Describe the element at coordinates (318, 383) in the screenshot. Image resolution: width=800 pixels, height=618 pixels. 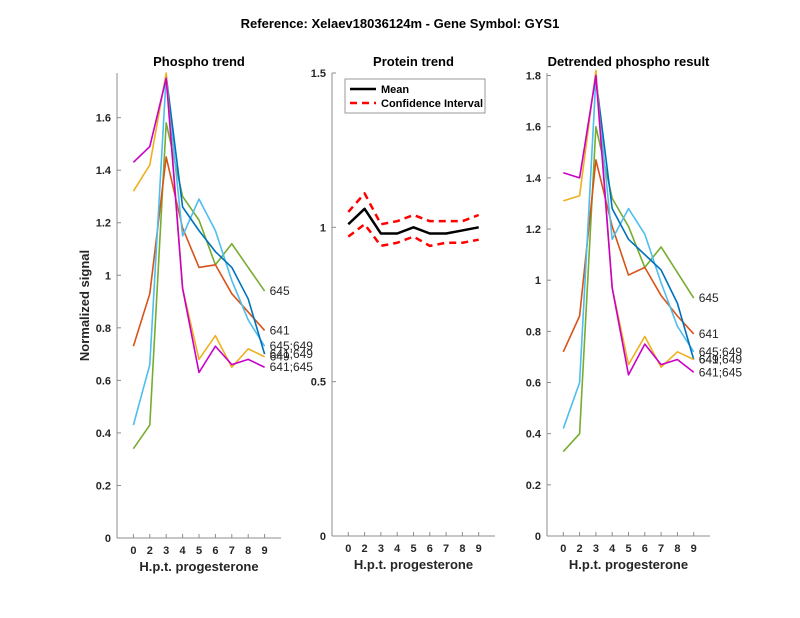
I see `y-tick-label: 0.5` at that location.